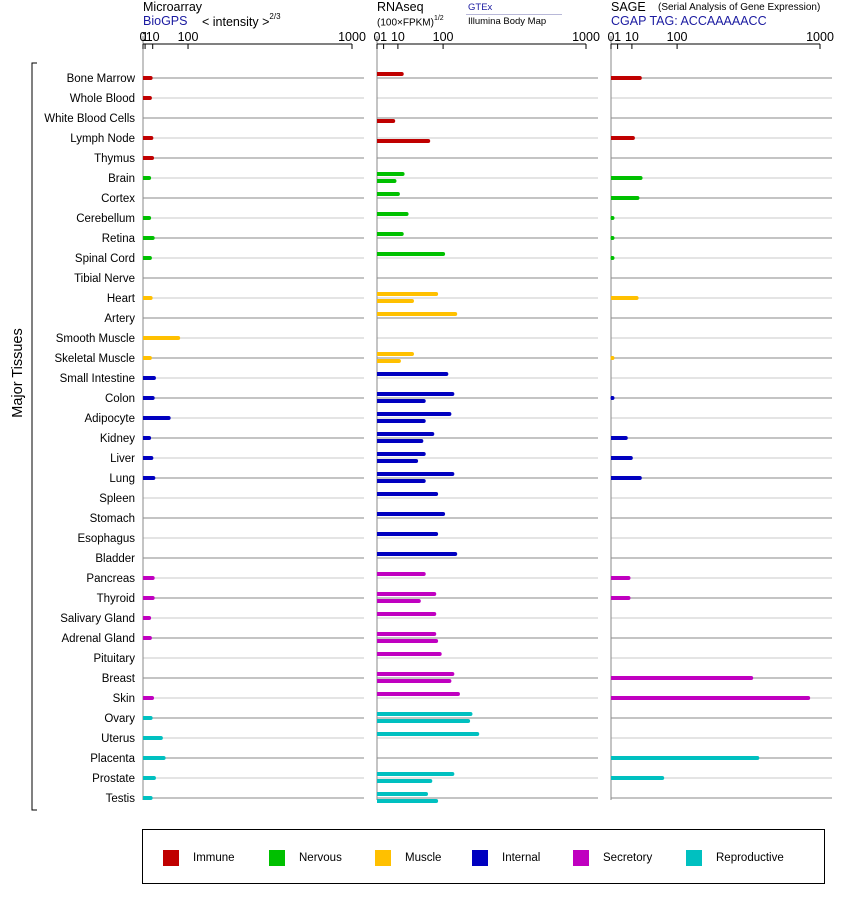  I want to click on row-label: Prostate, so click(113, 779).